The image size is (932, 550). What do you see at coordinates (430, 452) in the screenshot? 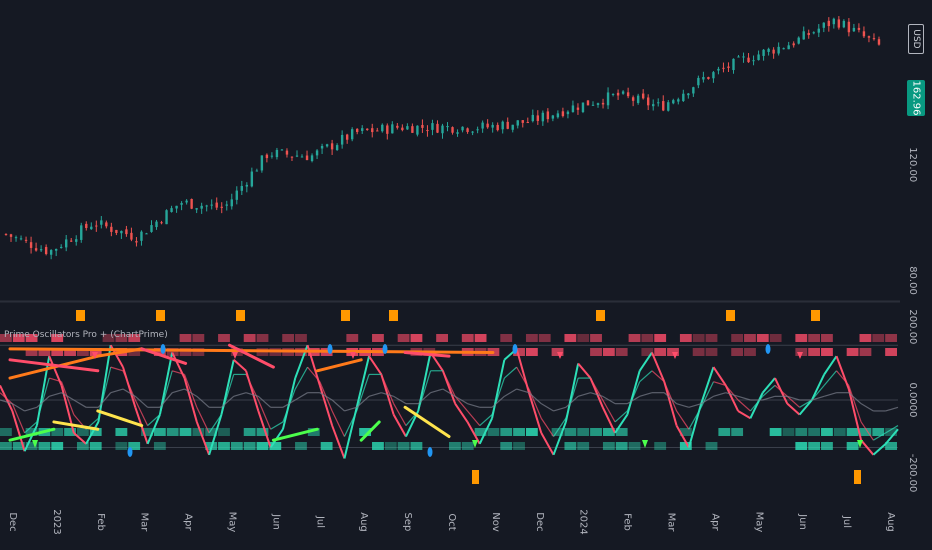
I see `blue-marker` at bounding box center [430, 452].